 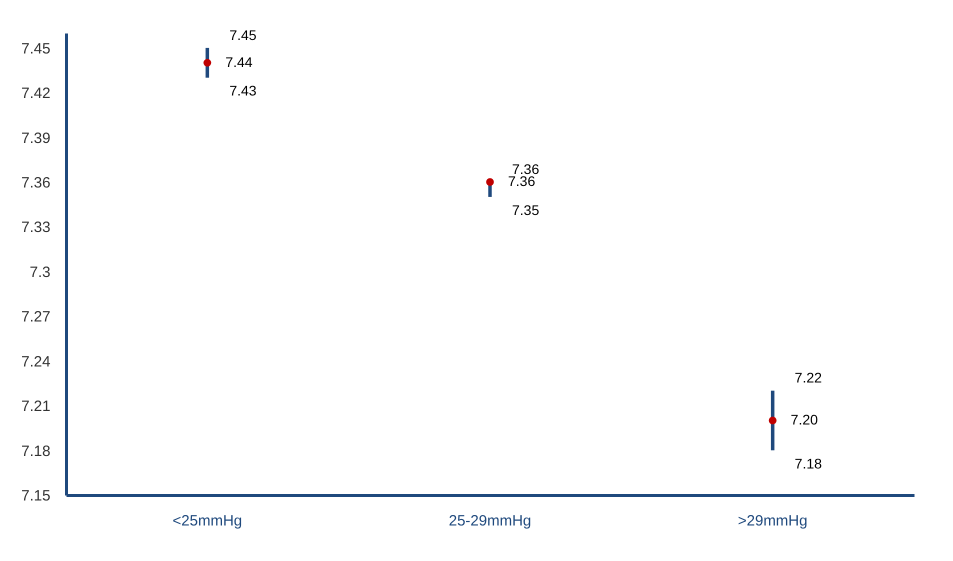 I want to click on annotation: 7.22, so click(x=808, y=378).